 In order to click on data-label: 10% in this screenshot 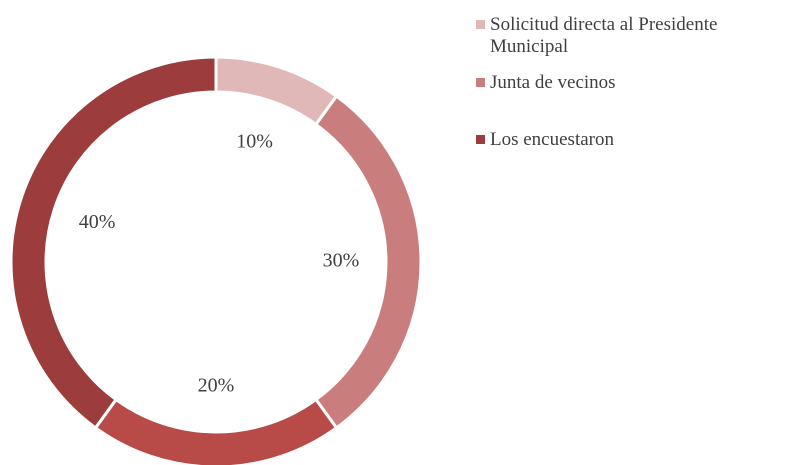, I will do `click(254, 142)`.